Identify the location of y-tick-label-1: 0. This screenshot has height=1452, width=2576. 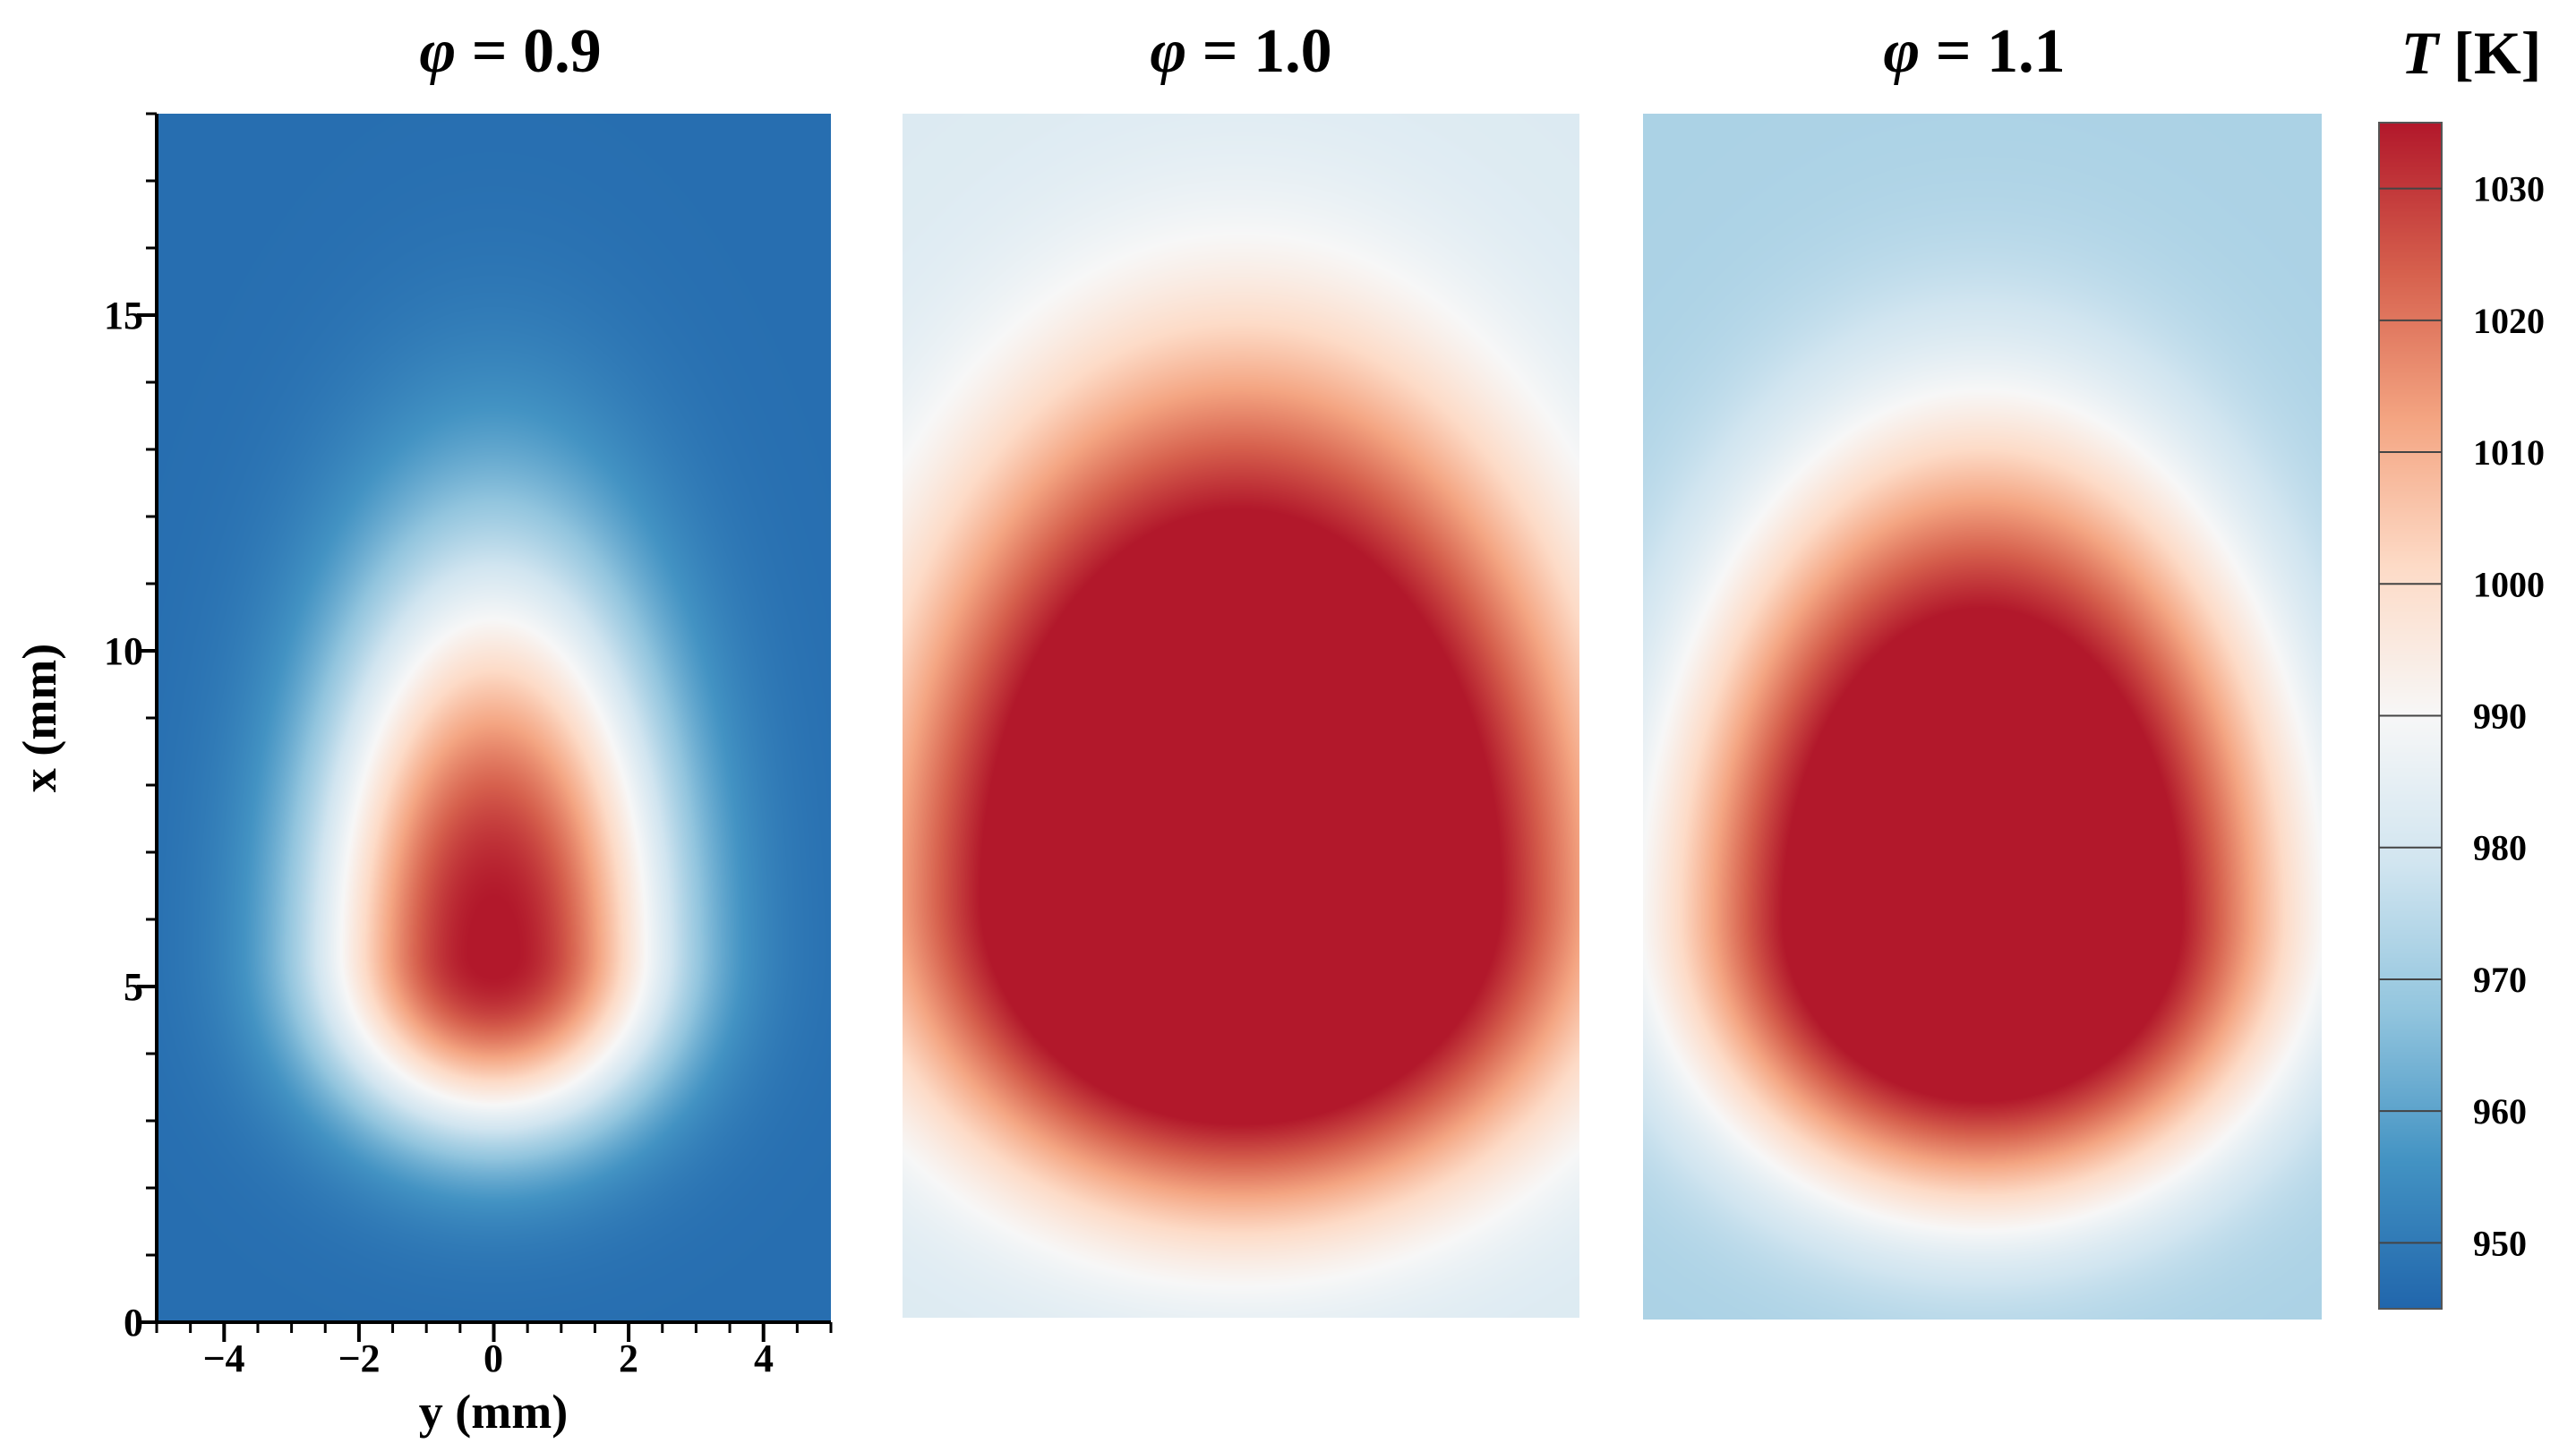
(133, 1323).